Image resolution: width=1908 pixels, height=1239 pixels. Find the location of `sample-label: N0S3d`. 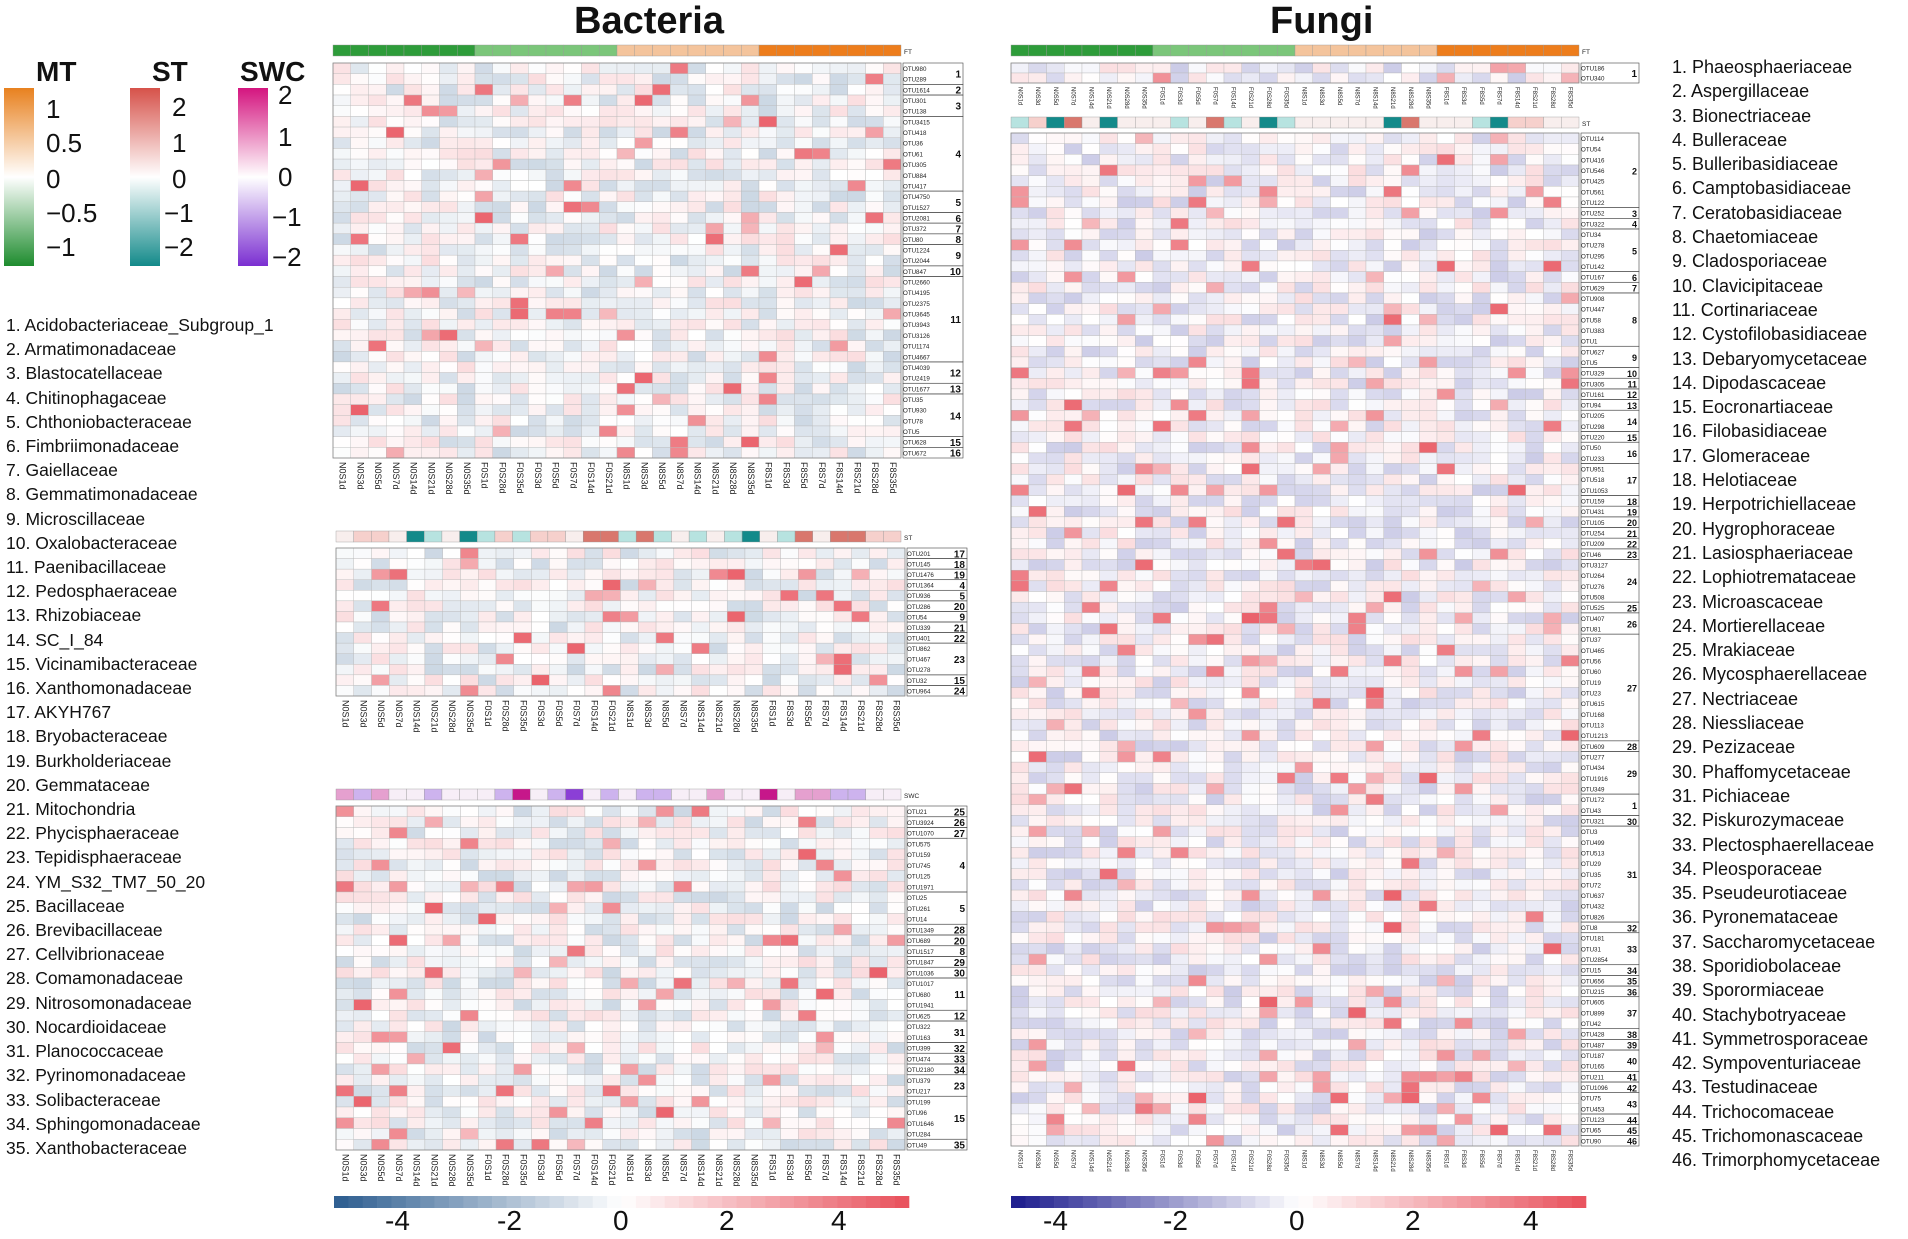

sample-label: N0S3d is located at coordinates (363, 714).